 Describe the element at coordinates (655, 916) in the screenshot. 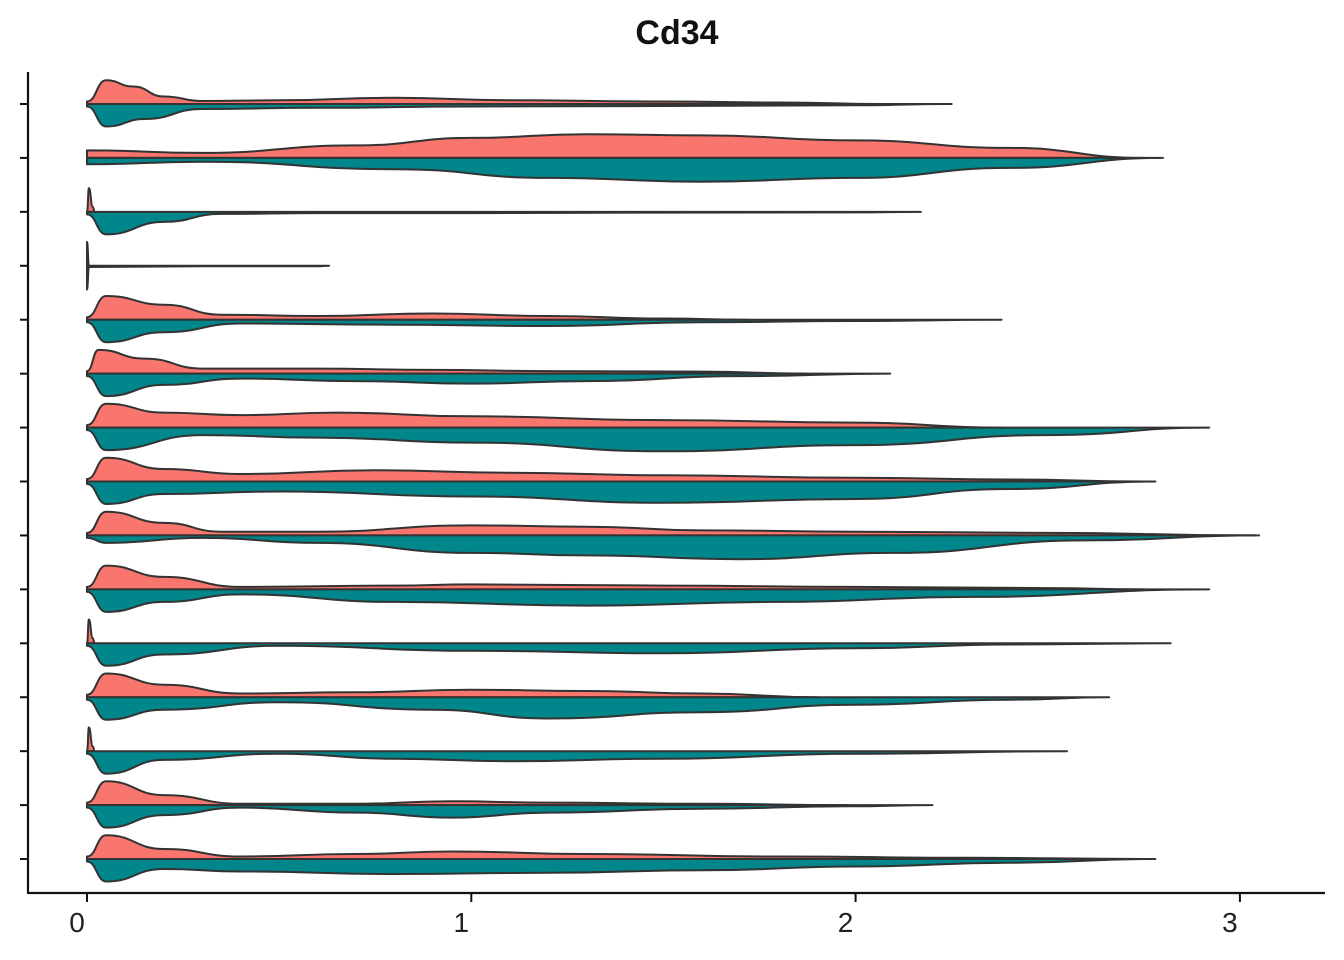

I see `x-tick-group: 0 1 2 3` at that location.